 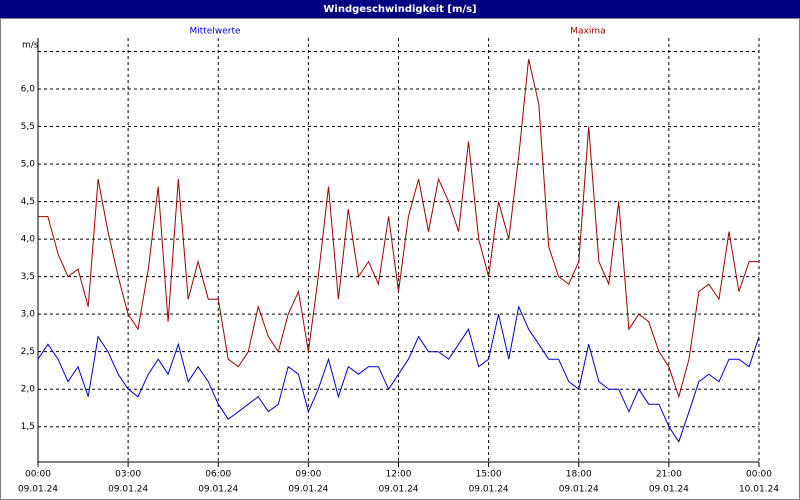 I want to click on x-tick-label: 18:00, so click(x=579, y=475).